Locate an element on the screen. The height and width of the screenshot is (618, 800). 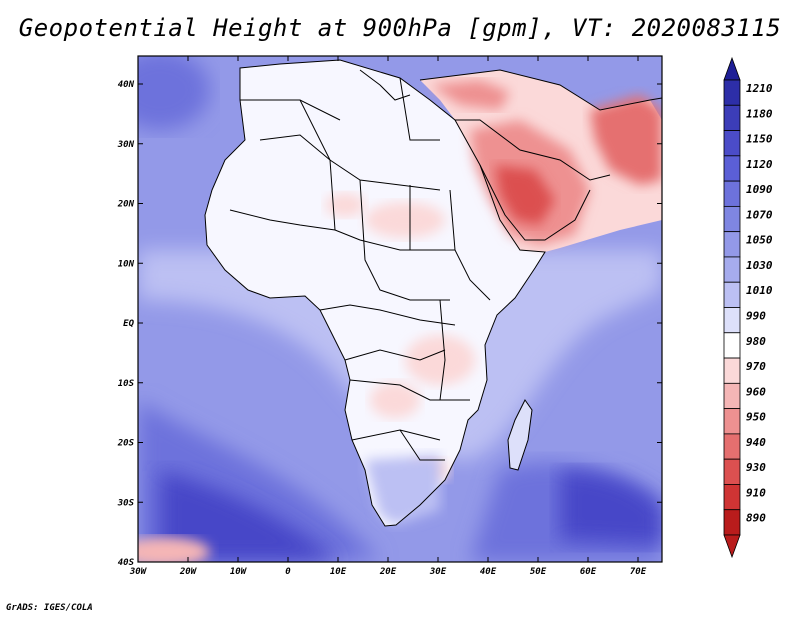
lon-label: 10E is located at coordinates (338, 572).